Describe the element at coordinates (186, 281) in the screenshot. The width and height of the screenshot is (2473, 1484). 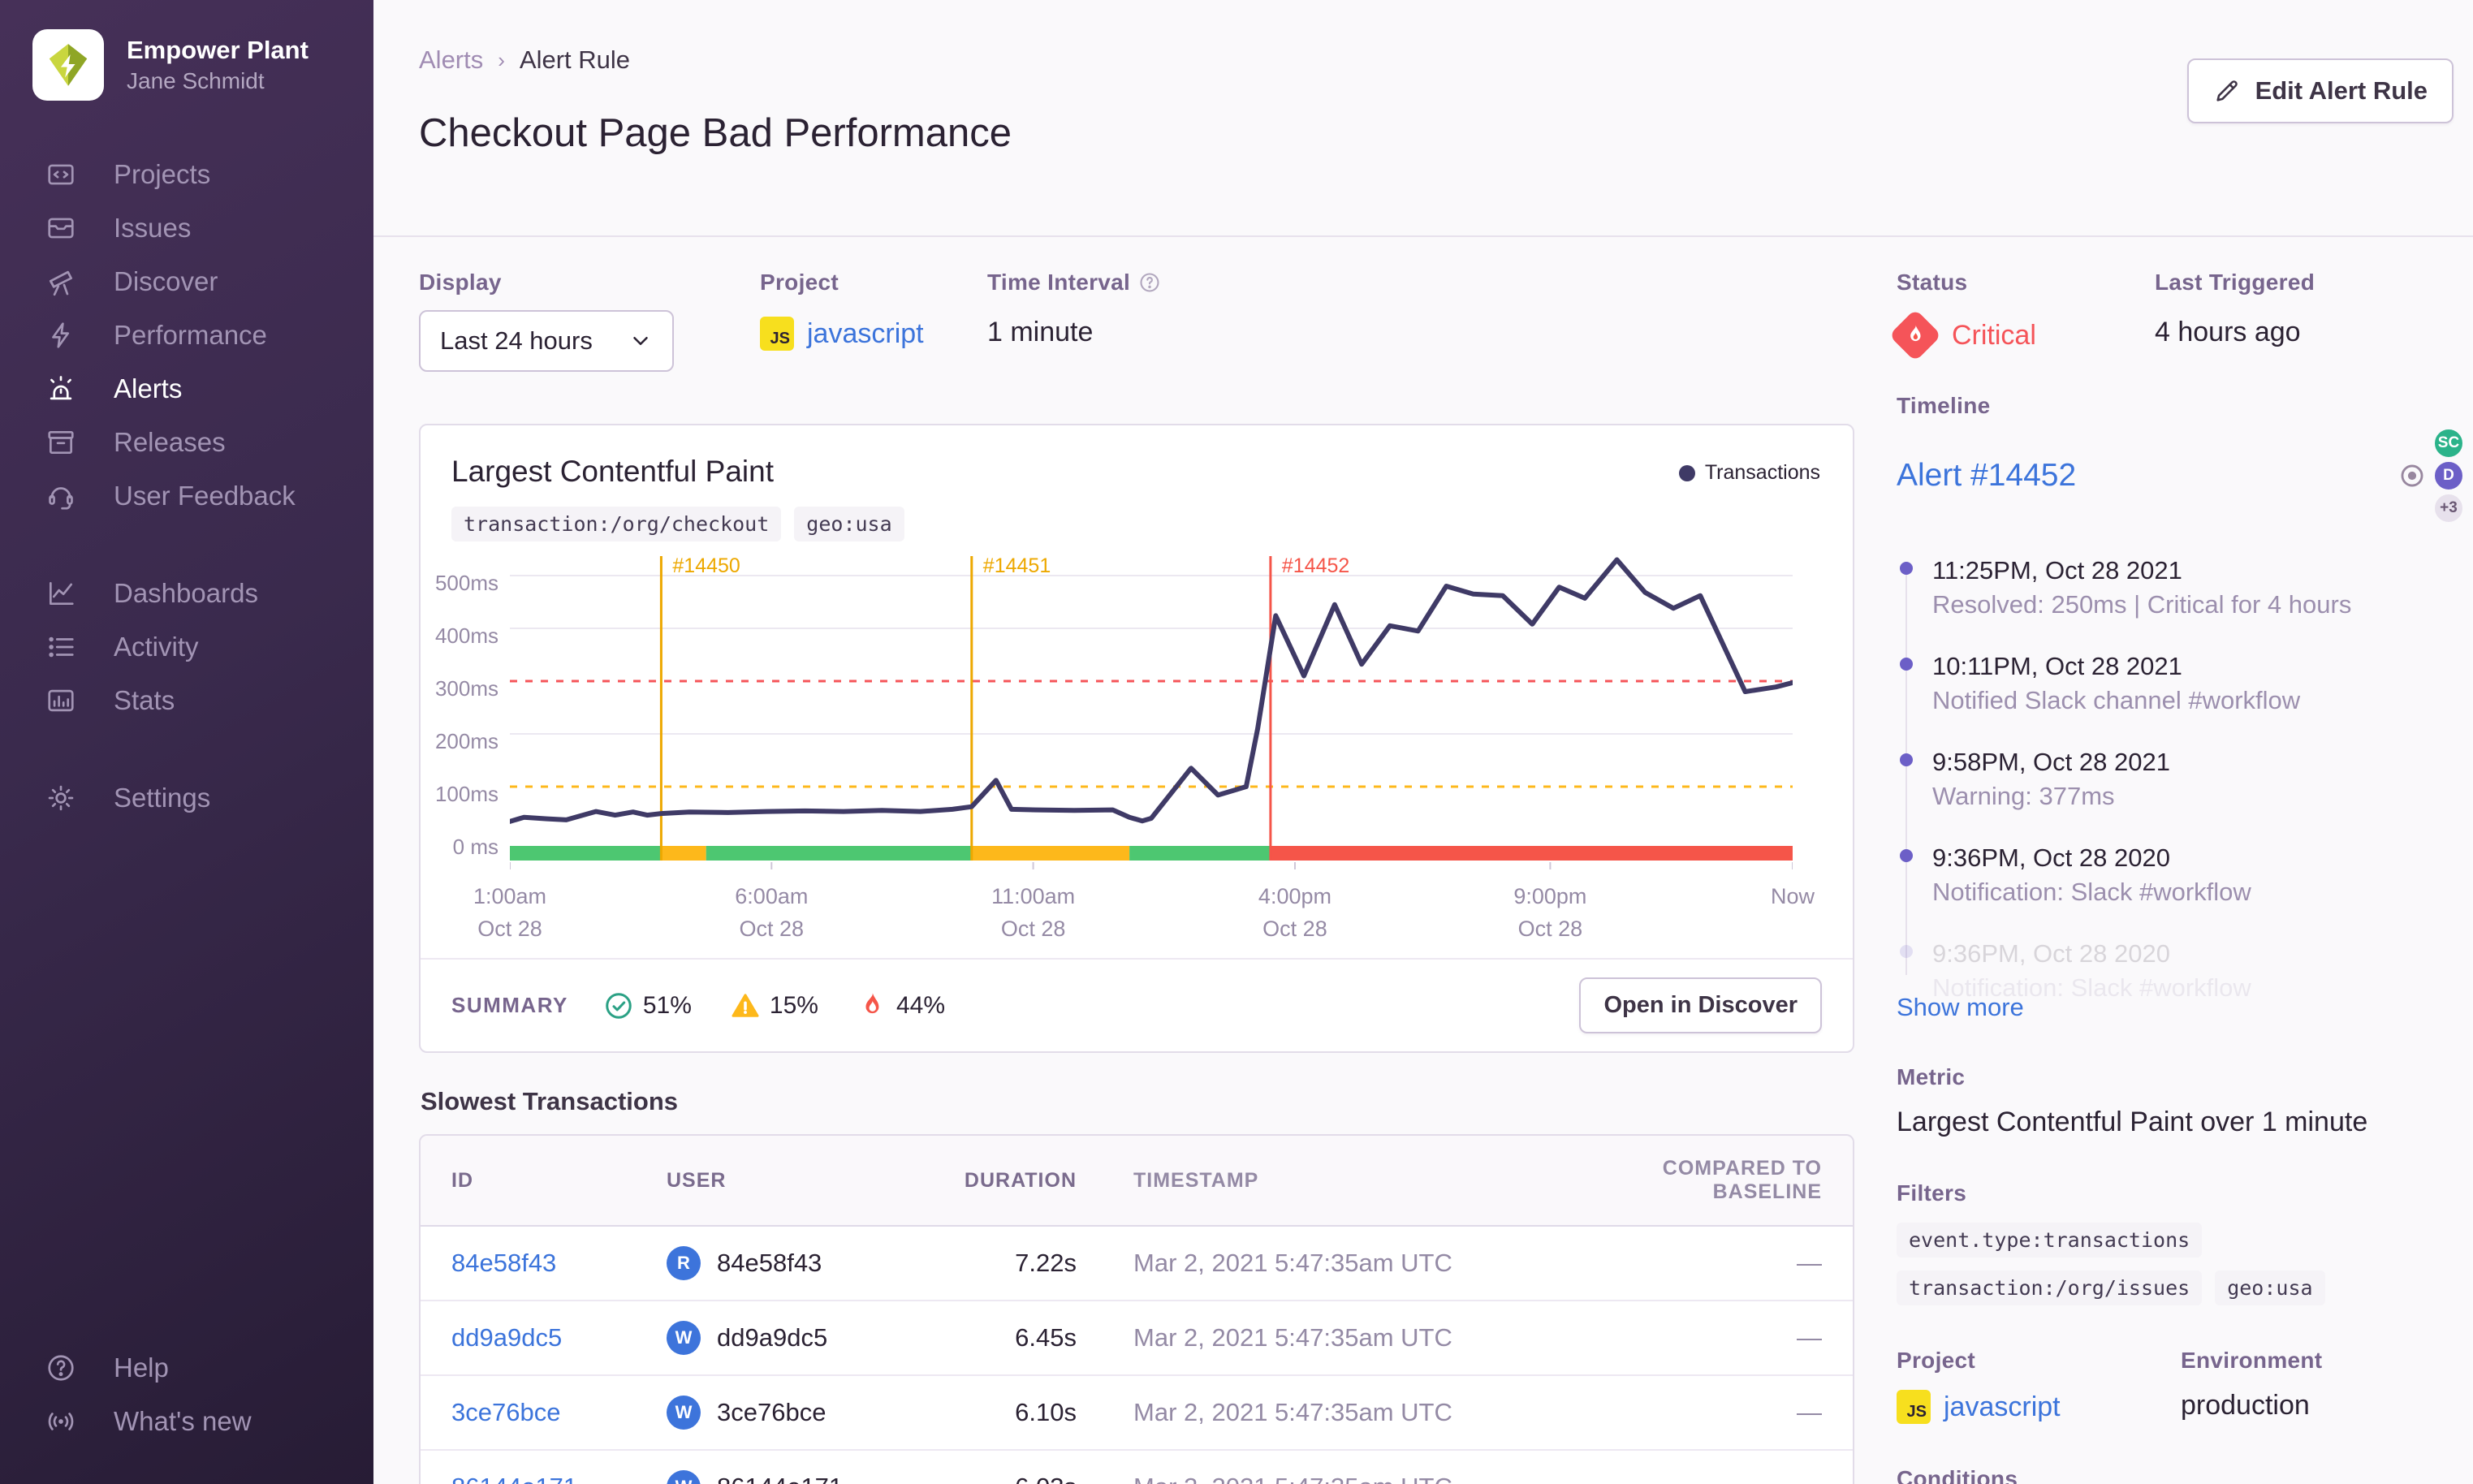
I see `sidebar-item-discover: Discover` at that location.